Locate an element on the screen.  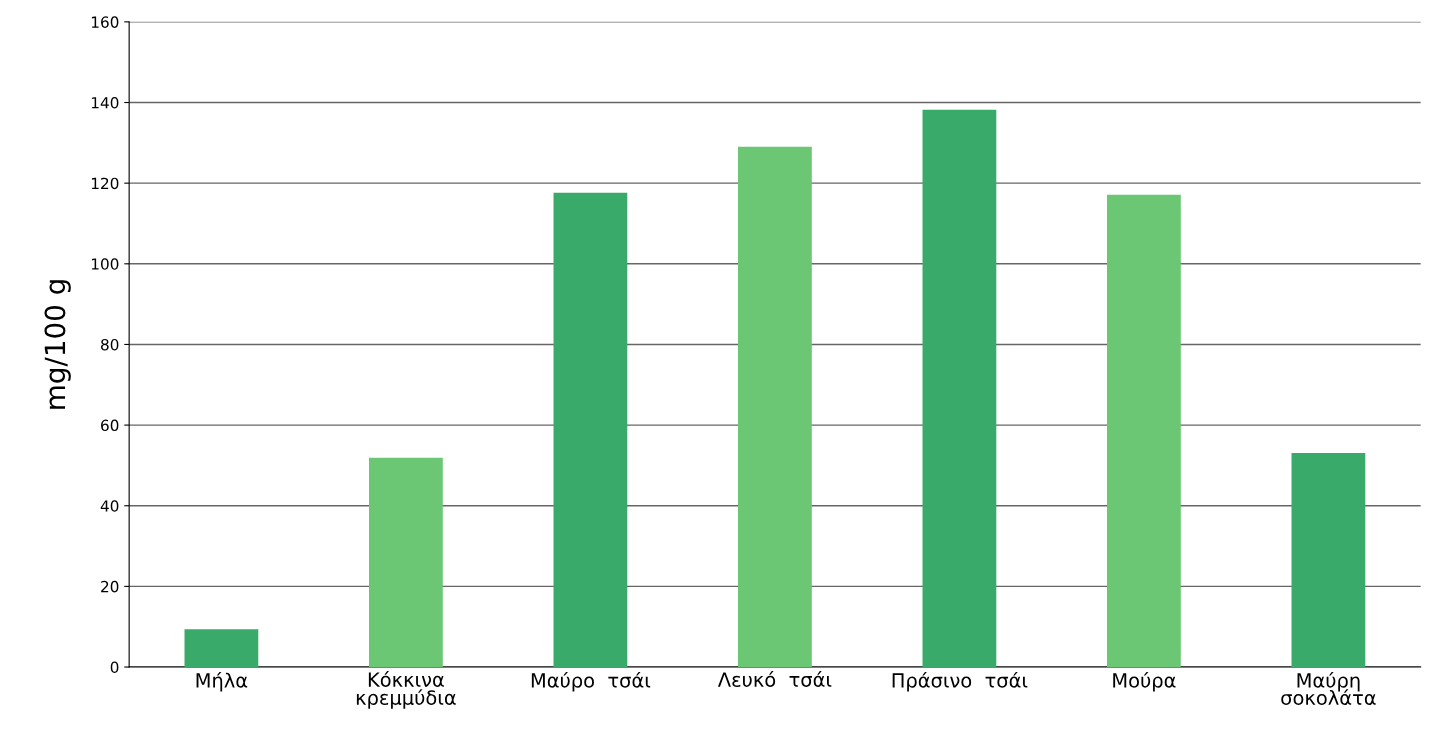
y-tick-label: 120 is located at coordinates (105, 183).